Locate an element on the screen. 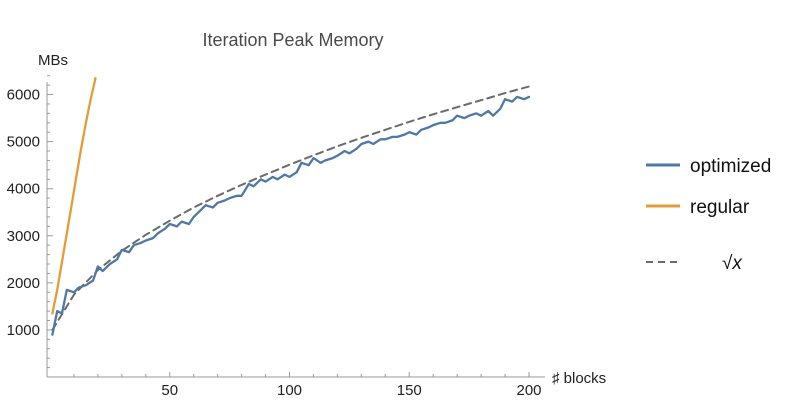 Image resolution: width=800 pixels, height=417 pixels. x-tick-label: 150 is located at coordinates (409, 390).